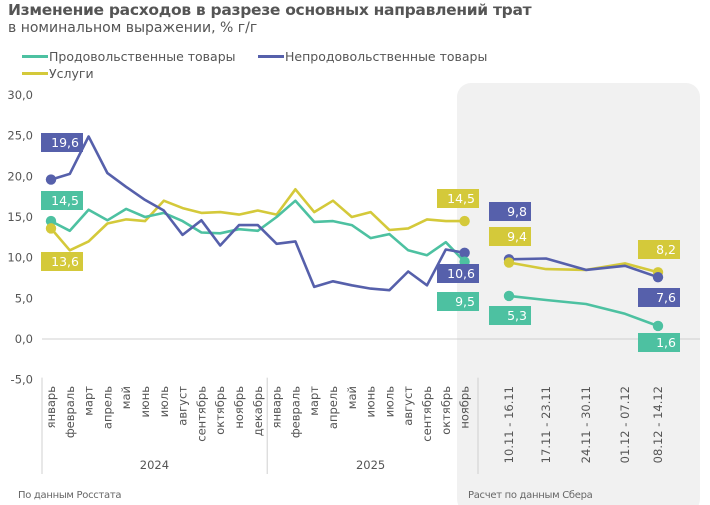 The width and height of the screenshot is (710, 505). Describe the element at coordinates (370, 465) in the screenshot. I see `year-label: 2025` at that location.